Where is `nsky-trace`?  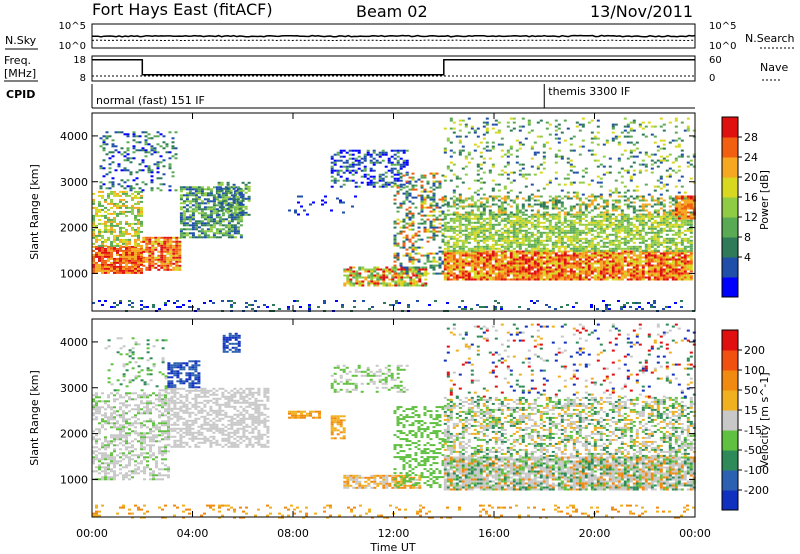
nsky-trace is located at coordinates (394, 36).